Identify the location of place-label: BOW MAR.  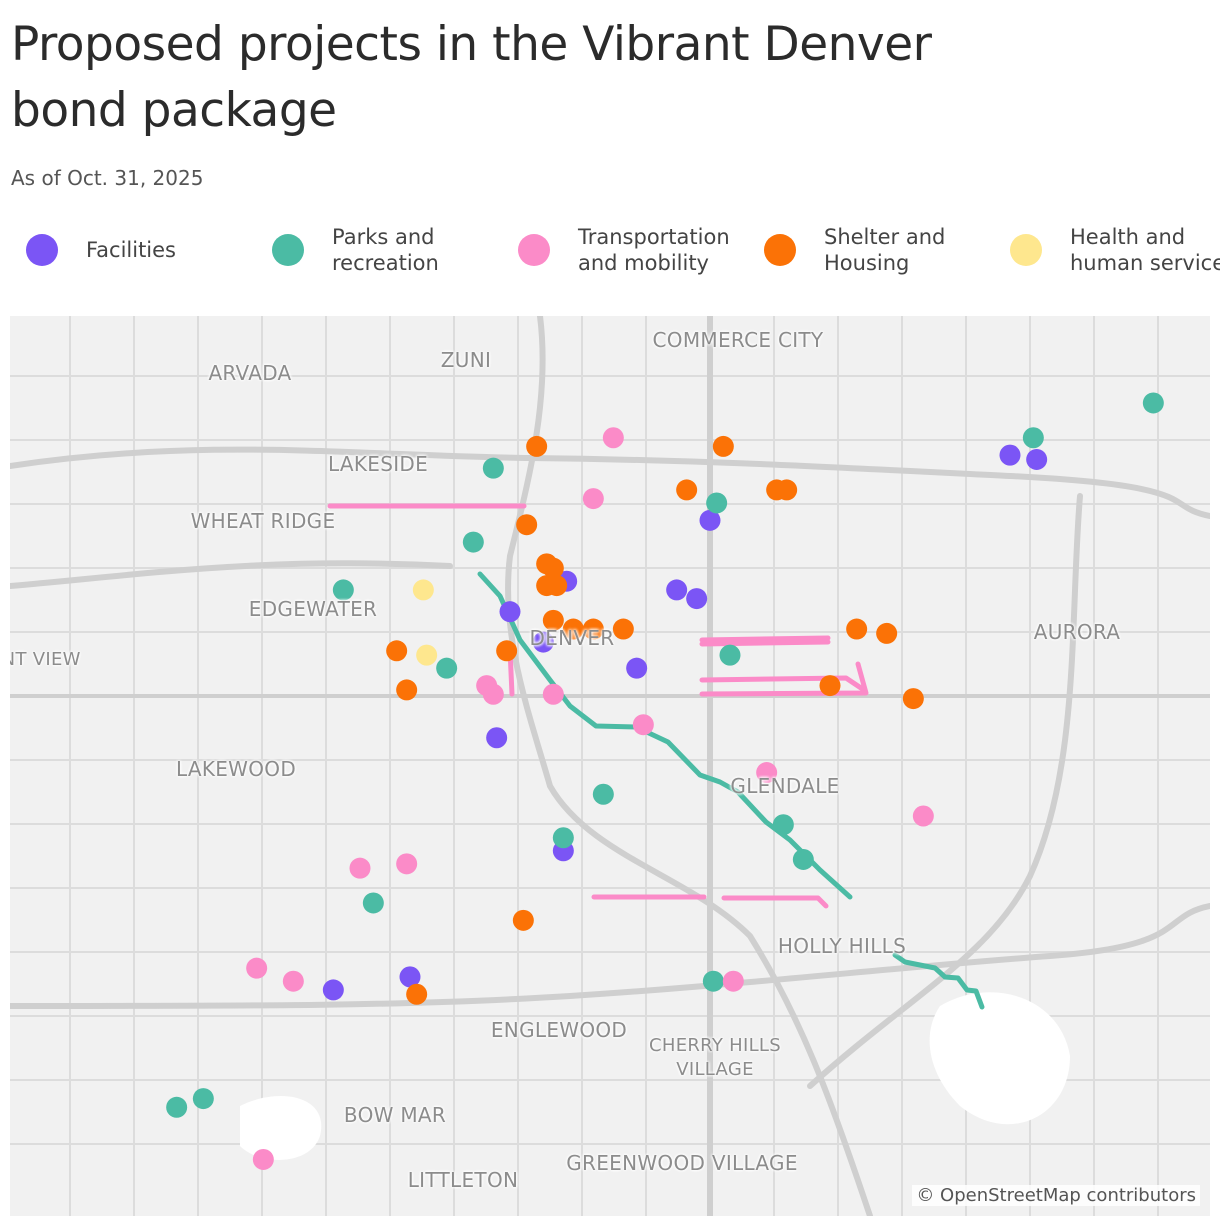
(395, 1115).